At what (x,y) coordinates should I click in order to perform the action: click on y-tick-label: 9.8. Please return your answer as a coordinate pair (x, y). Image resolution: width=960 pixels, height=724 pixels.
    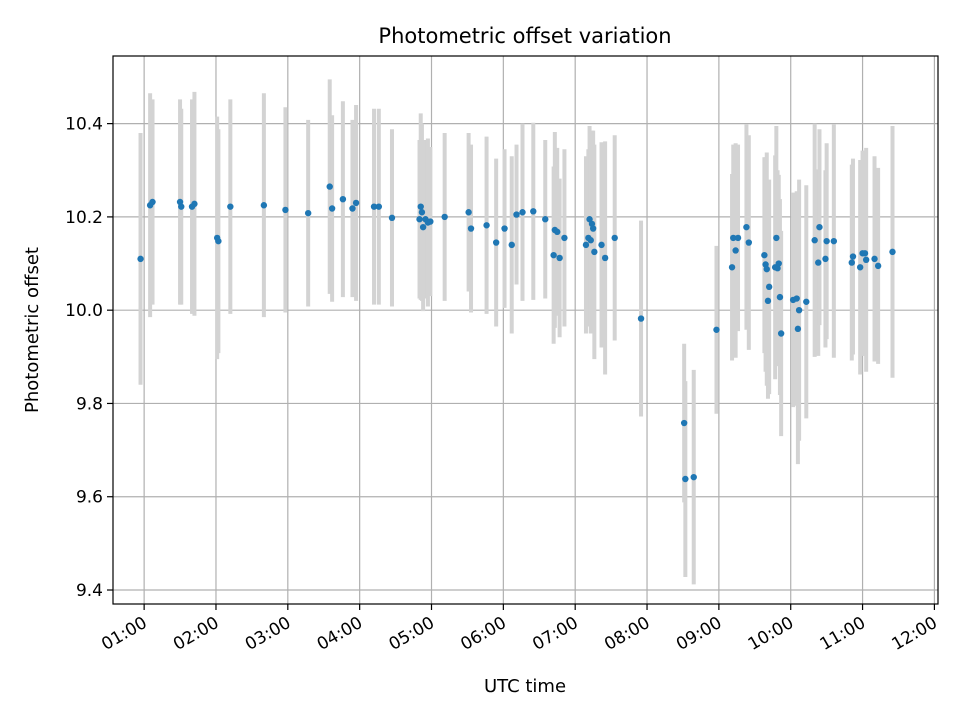
    Looking at the image, I should click on (89, 404).